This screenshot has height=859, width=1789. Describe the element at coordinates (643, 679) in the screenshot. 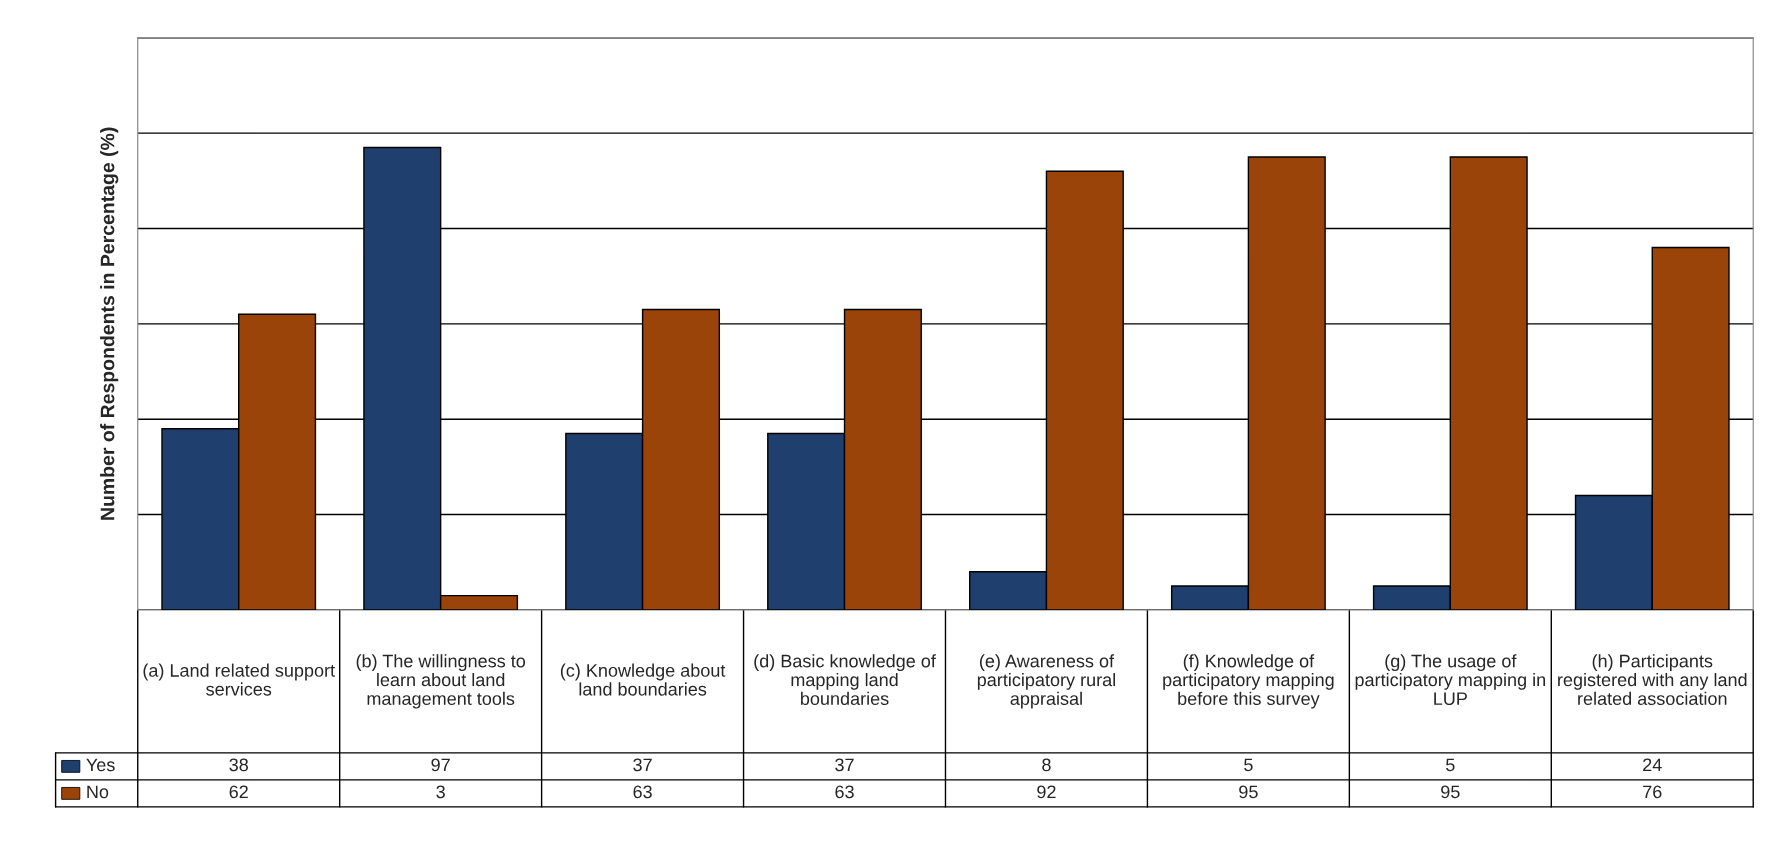

I see `x-tick-label: (c) Knowledge about land boundaries` at that location.